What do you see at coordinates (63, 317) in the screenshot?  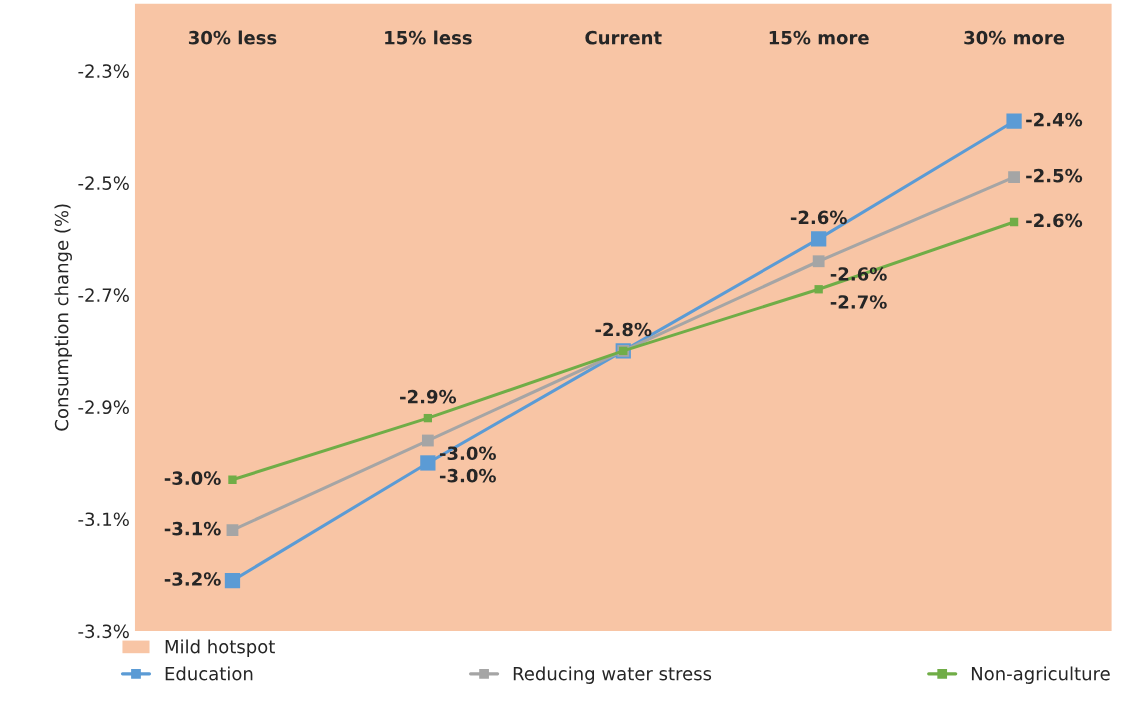 I see `y-axis-title: Consumption change (%)` at bounding box center [63, 317].